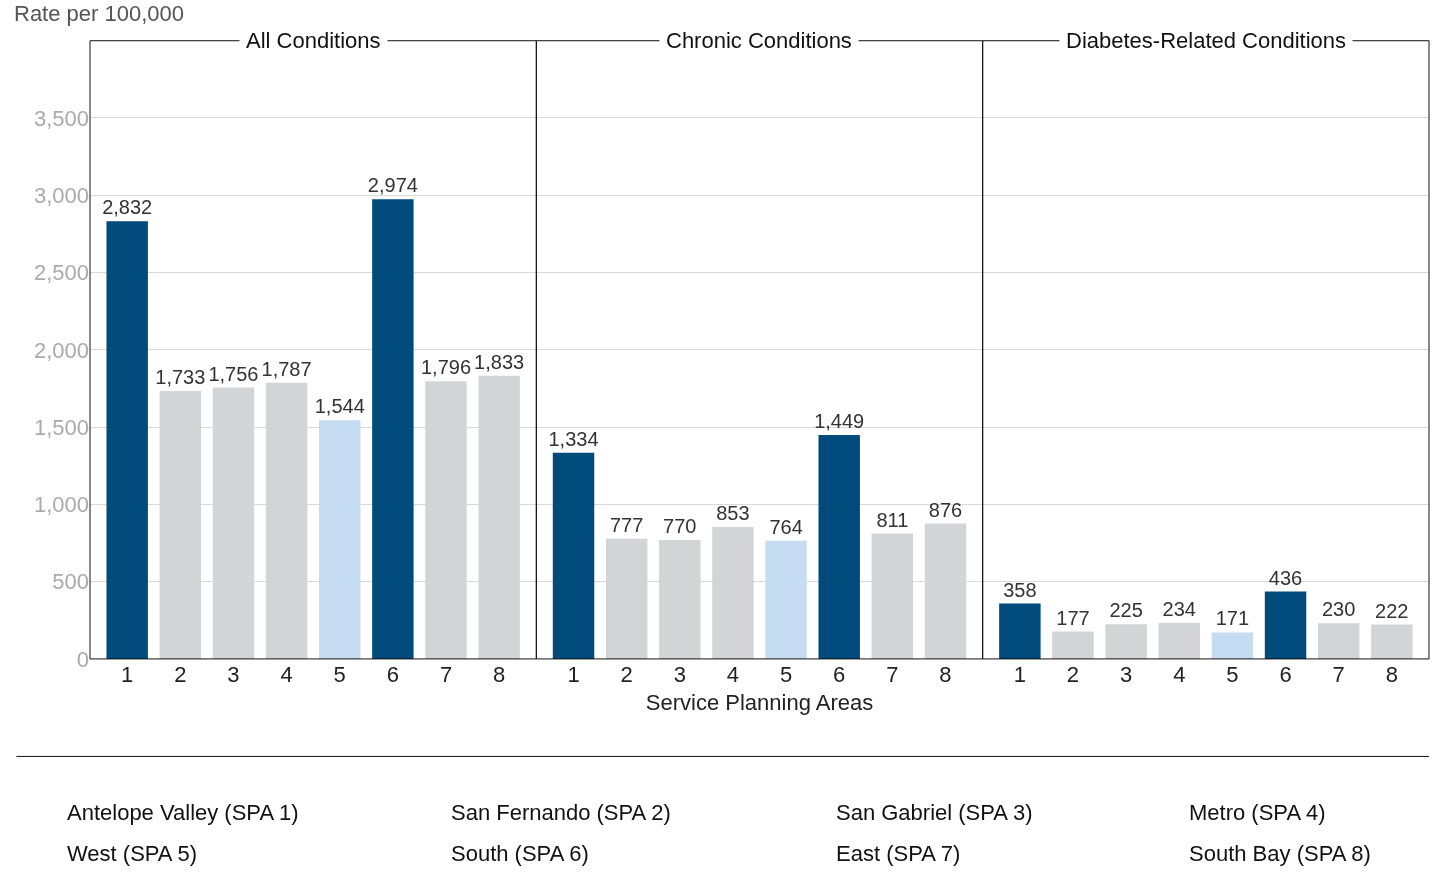 This screenshot has width=1444, height=896. Describe the element at coordinates (1232, 618) in the screenshot. I see `data-label: 171` at that location.